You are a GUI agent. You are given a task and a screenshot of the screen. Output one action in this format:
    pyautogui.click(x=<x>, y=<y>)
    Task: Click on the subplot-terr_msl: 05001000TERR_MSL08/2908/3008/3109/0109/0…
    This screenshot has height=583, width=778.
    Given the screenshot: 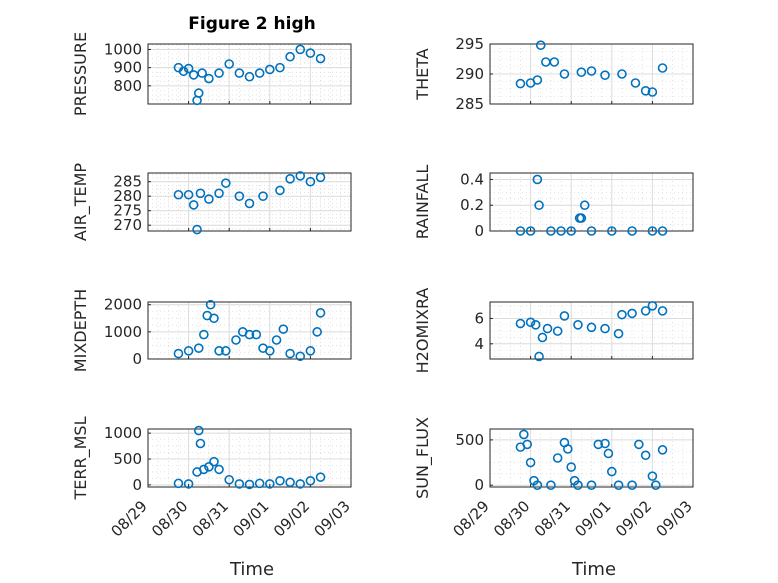 What is the action you would take?
    pyautogui.click(x=212, y=478)
    